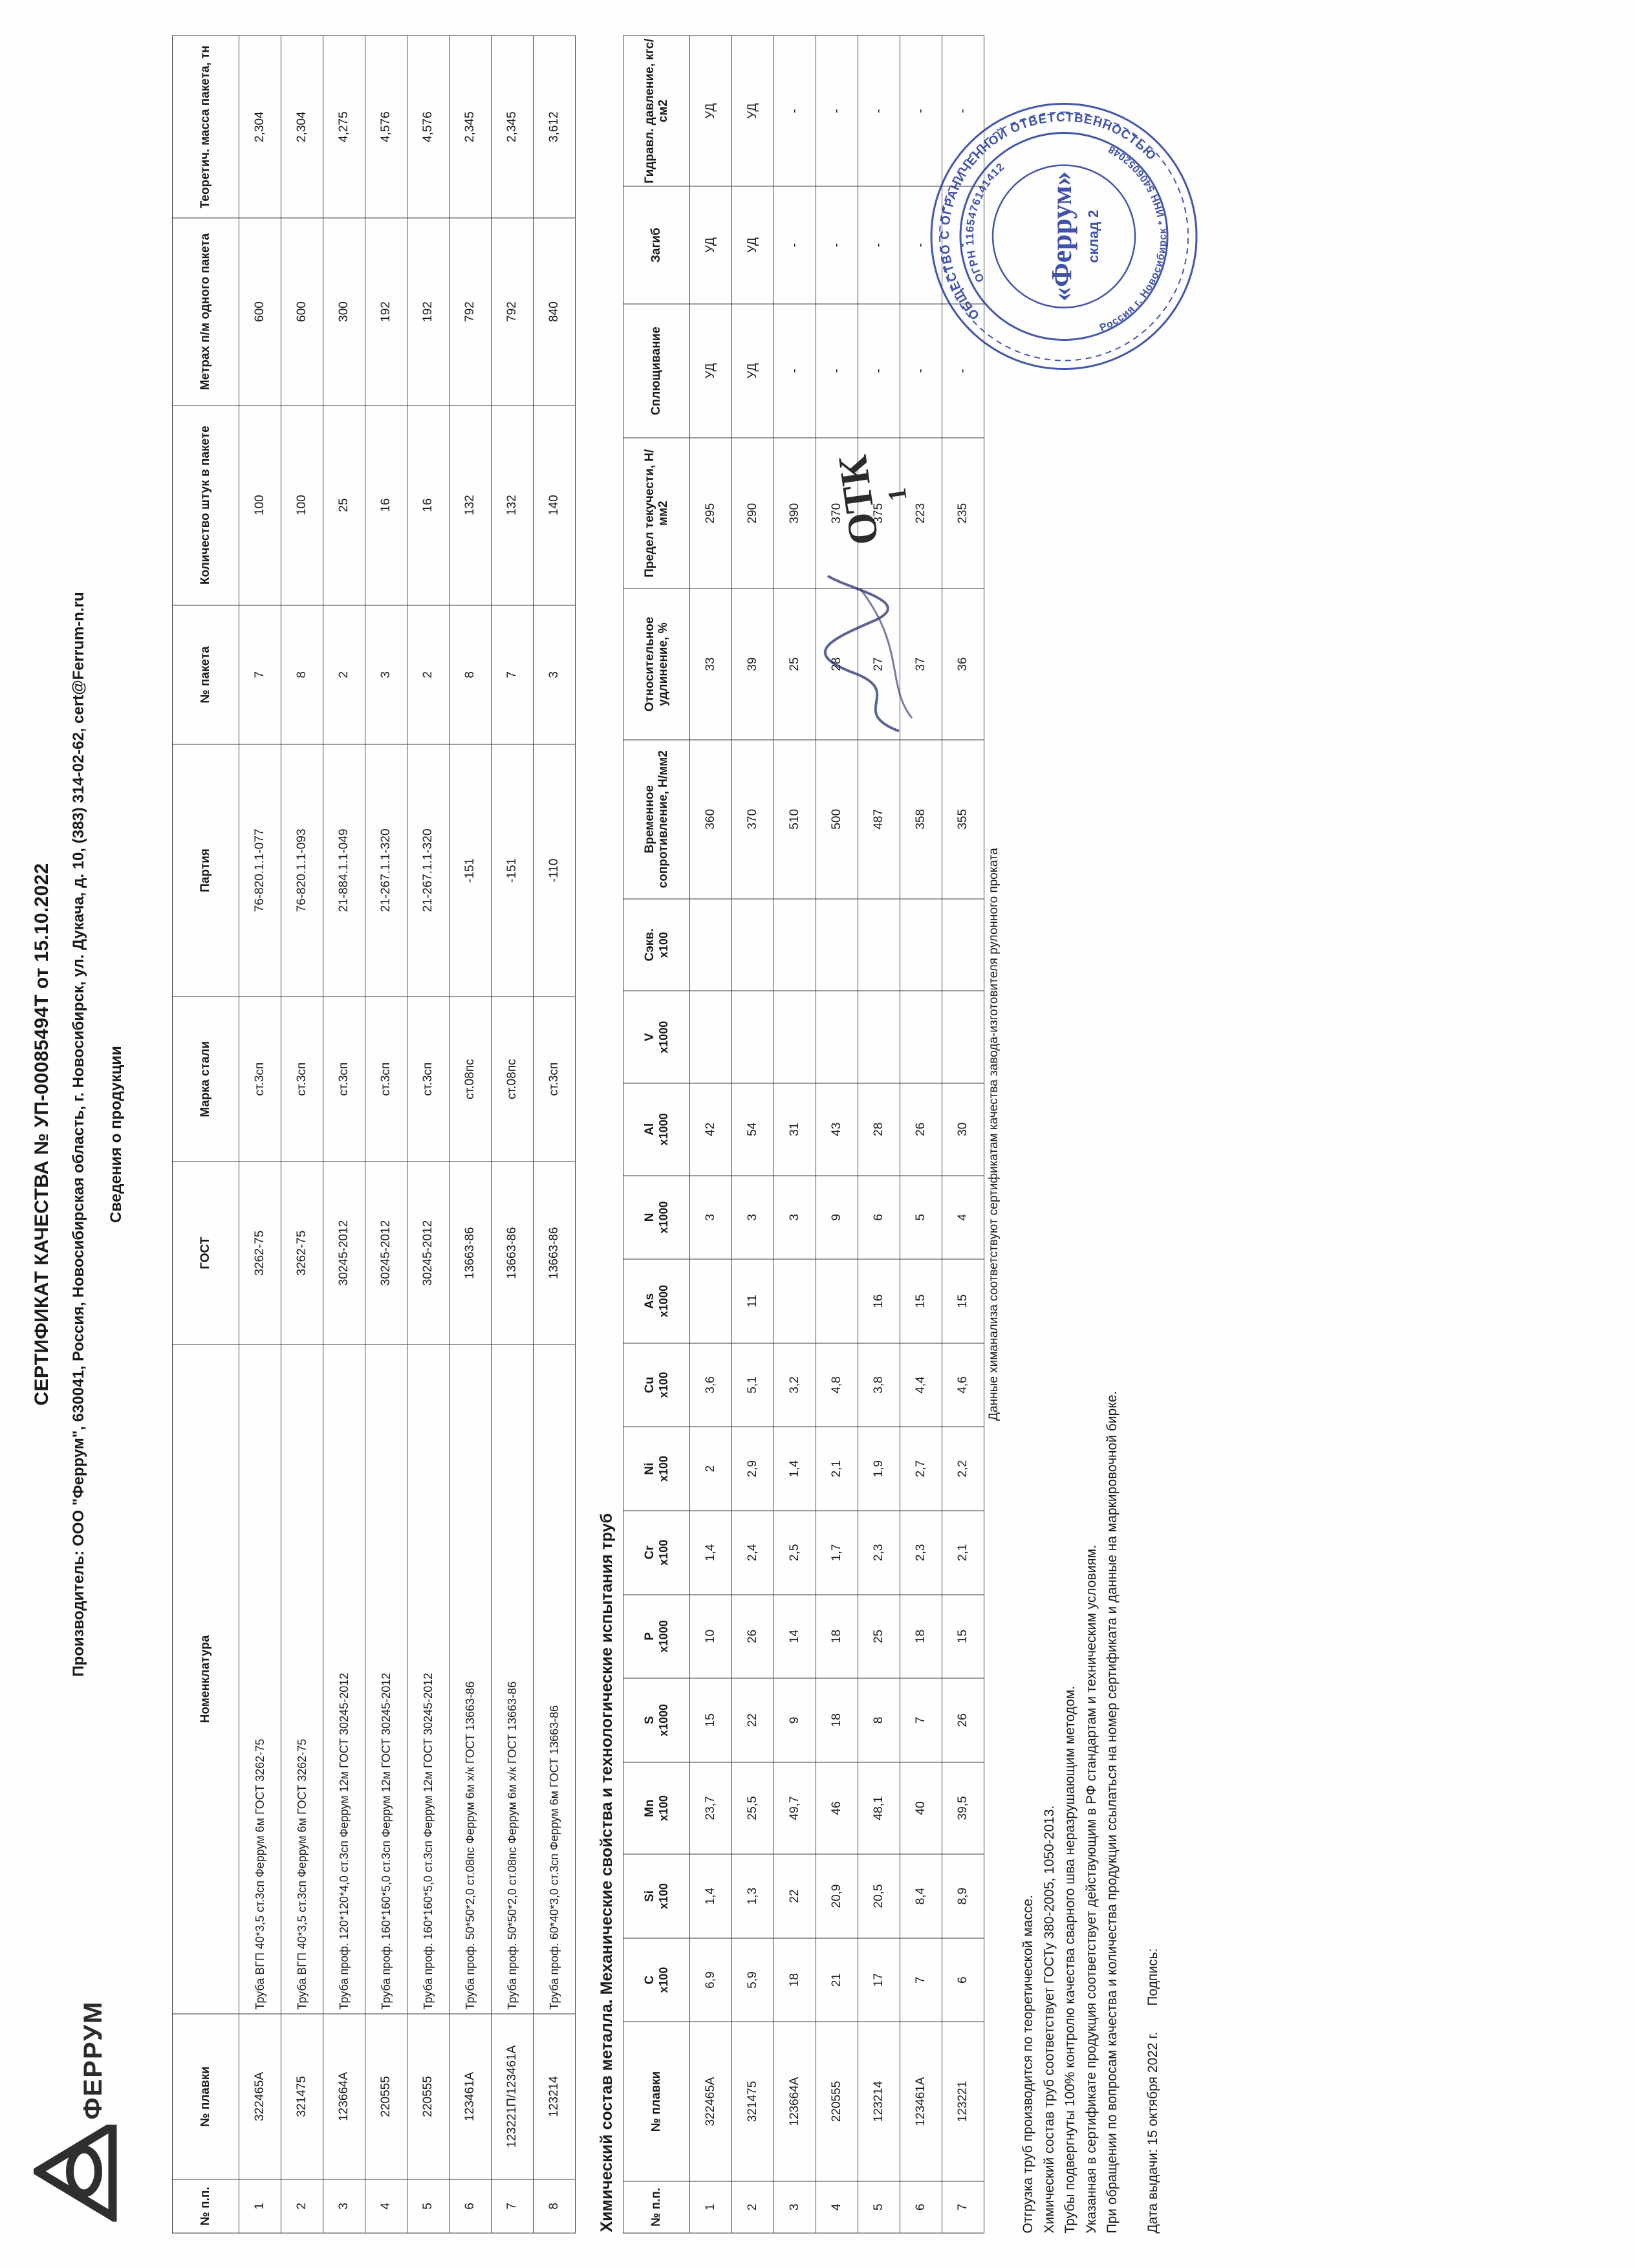 The image size is (1635, 2268). I want to click on col-np: № п.п., so click(205, 2206).